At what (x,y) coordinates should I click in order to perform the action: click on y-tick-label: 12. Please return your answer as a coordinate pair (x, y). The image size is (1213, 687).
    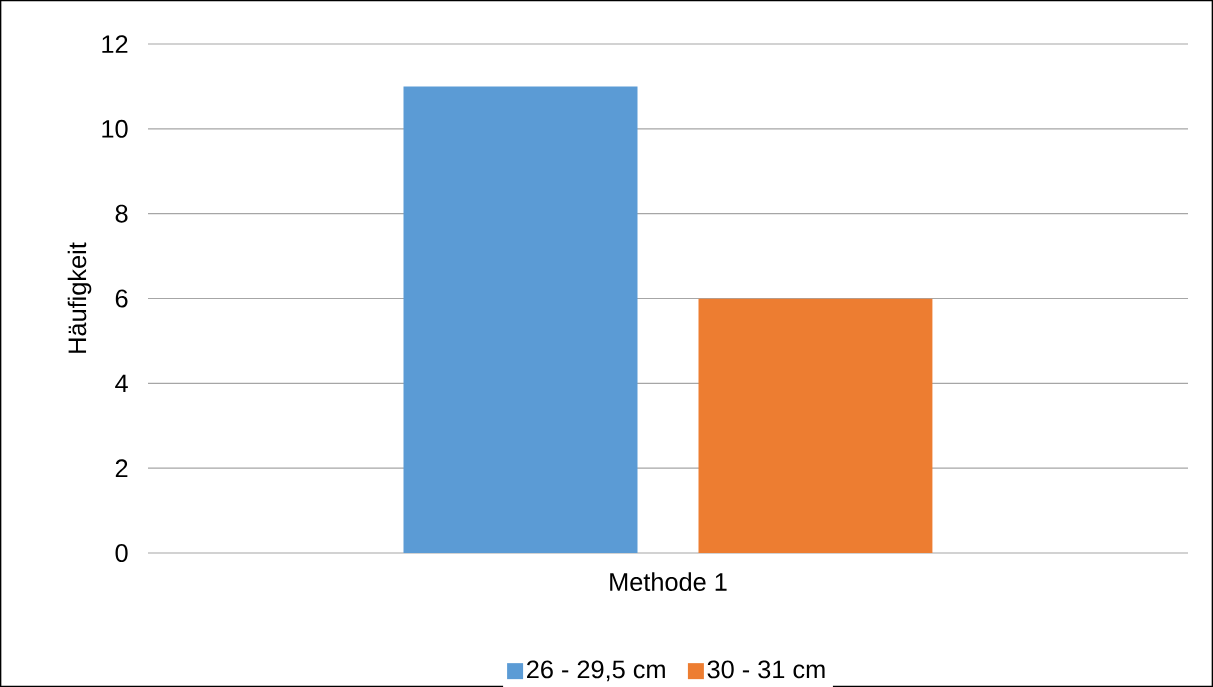
    Looking at the image, I should click on (115, 44).